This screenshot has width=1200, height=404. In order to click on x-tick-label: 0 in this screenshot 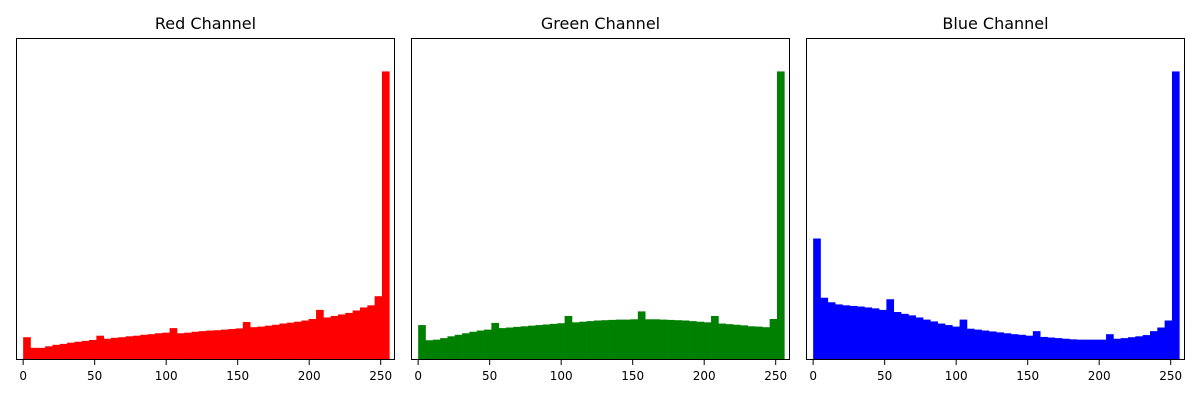, I will do `click(23, 376)`.